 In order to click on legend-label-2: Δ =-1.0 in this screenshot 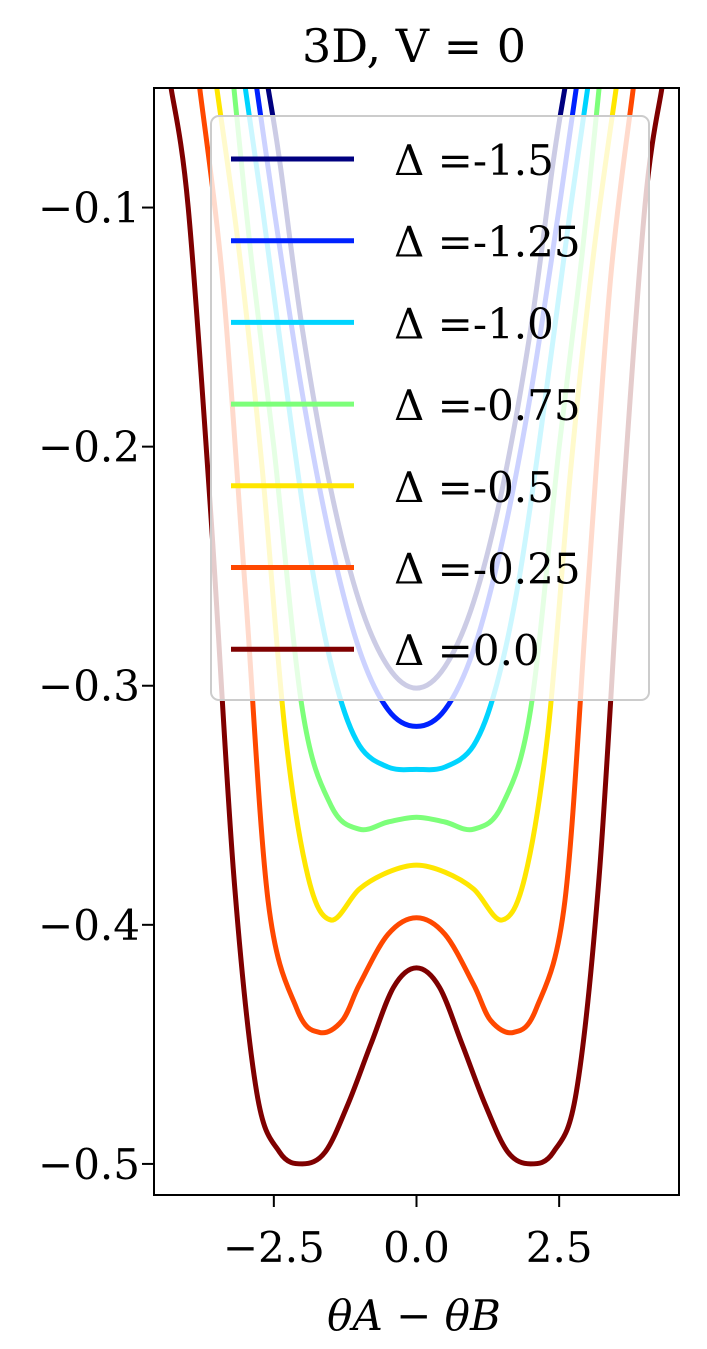, I will do `click(474, 323)`.